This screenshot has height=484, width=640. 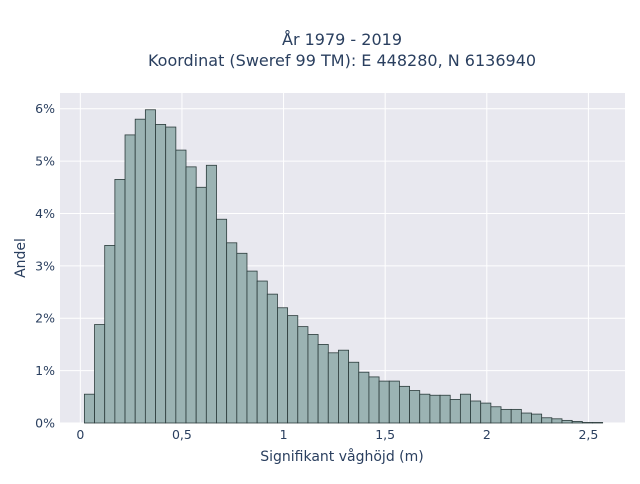 I want to click on y-tick-label: 0%, so click(x=45, y=423).